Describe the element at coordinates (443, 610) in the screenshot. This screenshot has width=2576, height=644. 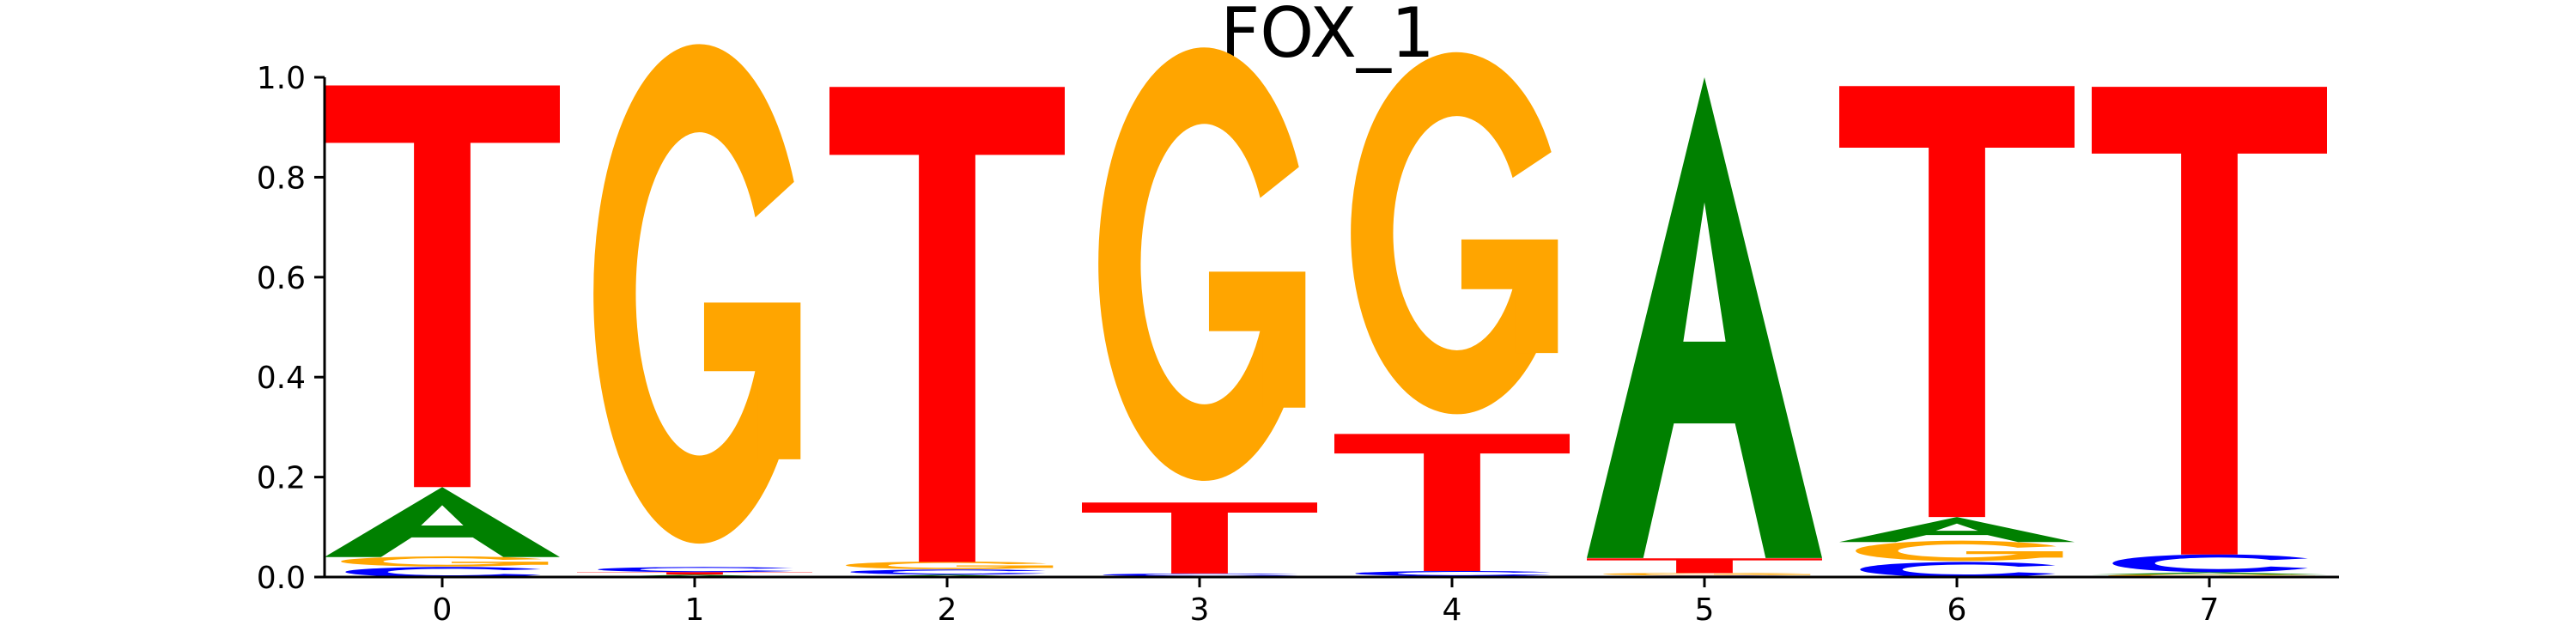
I see `x-tick-label: 0` at that location.